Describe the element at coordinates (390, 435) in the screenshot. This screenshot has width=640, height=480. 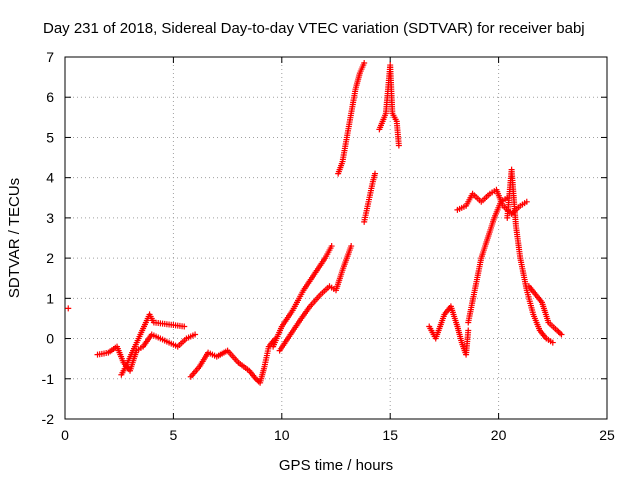
I see `x-tick-label: 15` at that location.